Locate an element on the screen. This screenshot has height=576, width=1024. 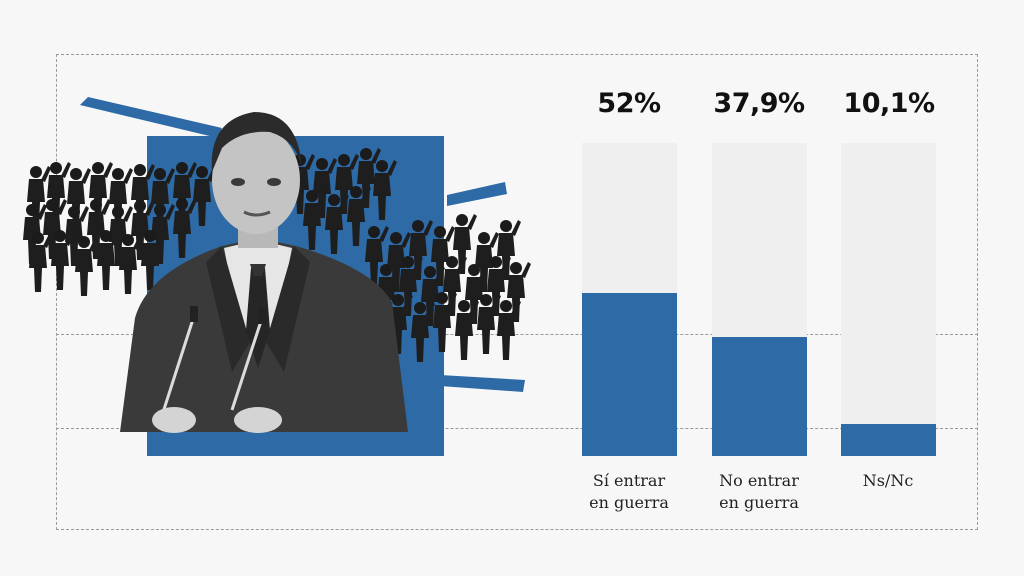
bar-no is located at coordinates (759, 396).